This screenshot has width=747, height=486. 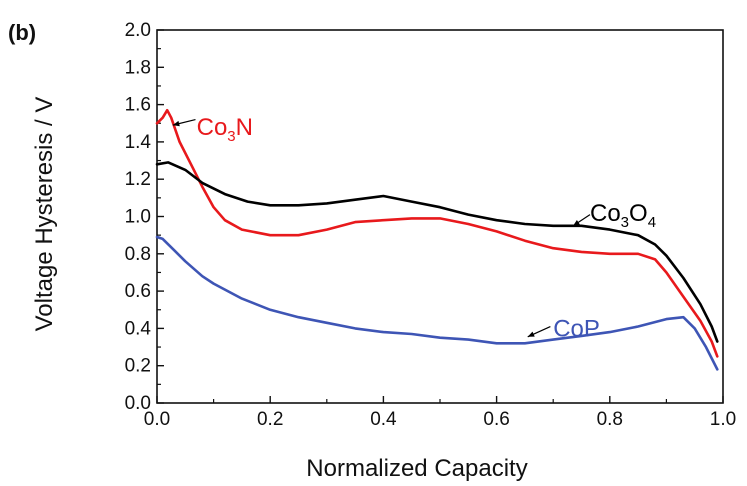 I want to click on y-tick-label: 2.0, so click(x=138, y=30).